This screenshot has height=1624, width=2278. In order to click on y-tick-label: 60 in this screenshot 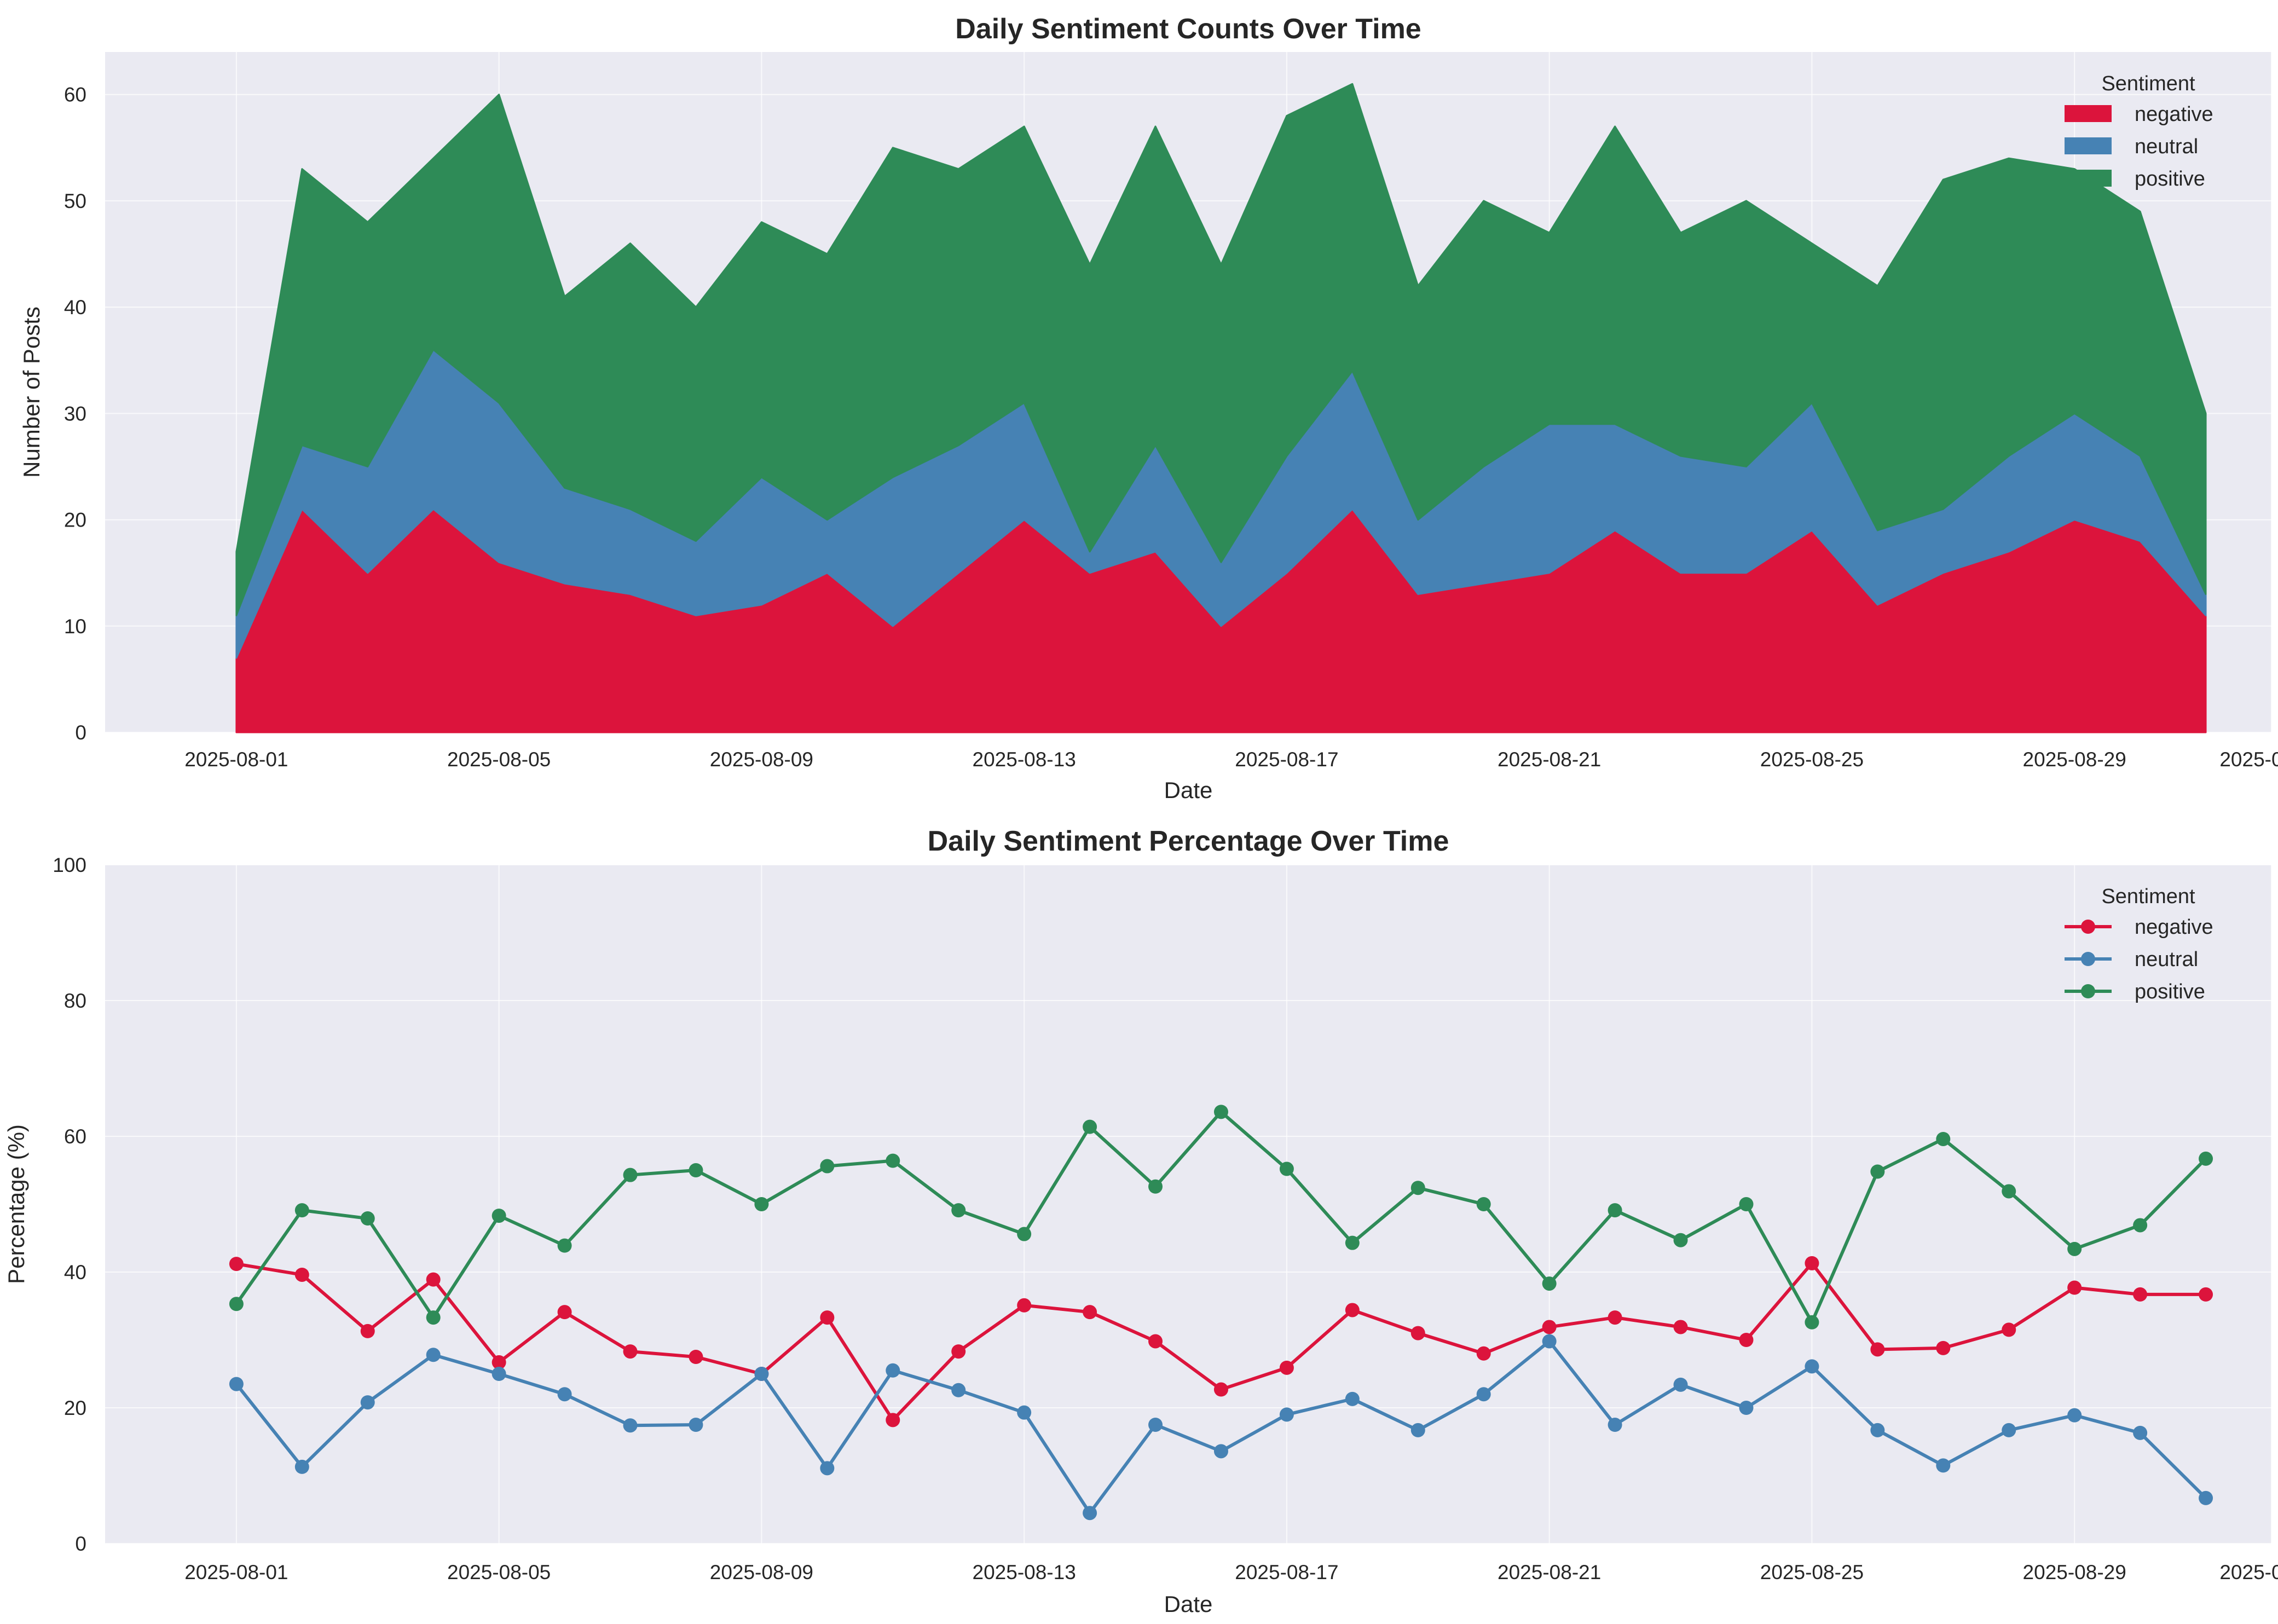, I will do `click(75, 1136)`.